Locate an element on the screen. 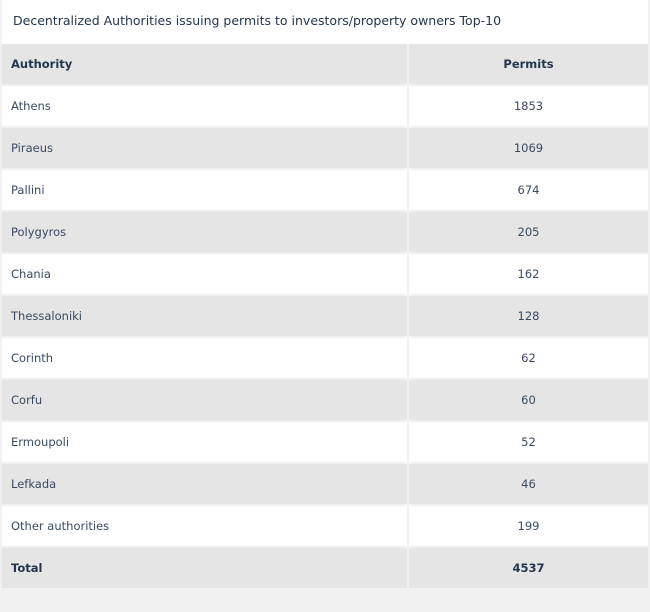 This screenshot has height=612, width=650. authority-cell: Polygyros is located at coordinates (204, 232).